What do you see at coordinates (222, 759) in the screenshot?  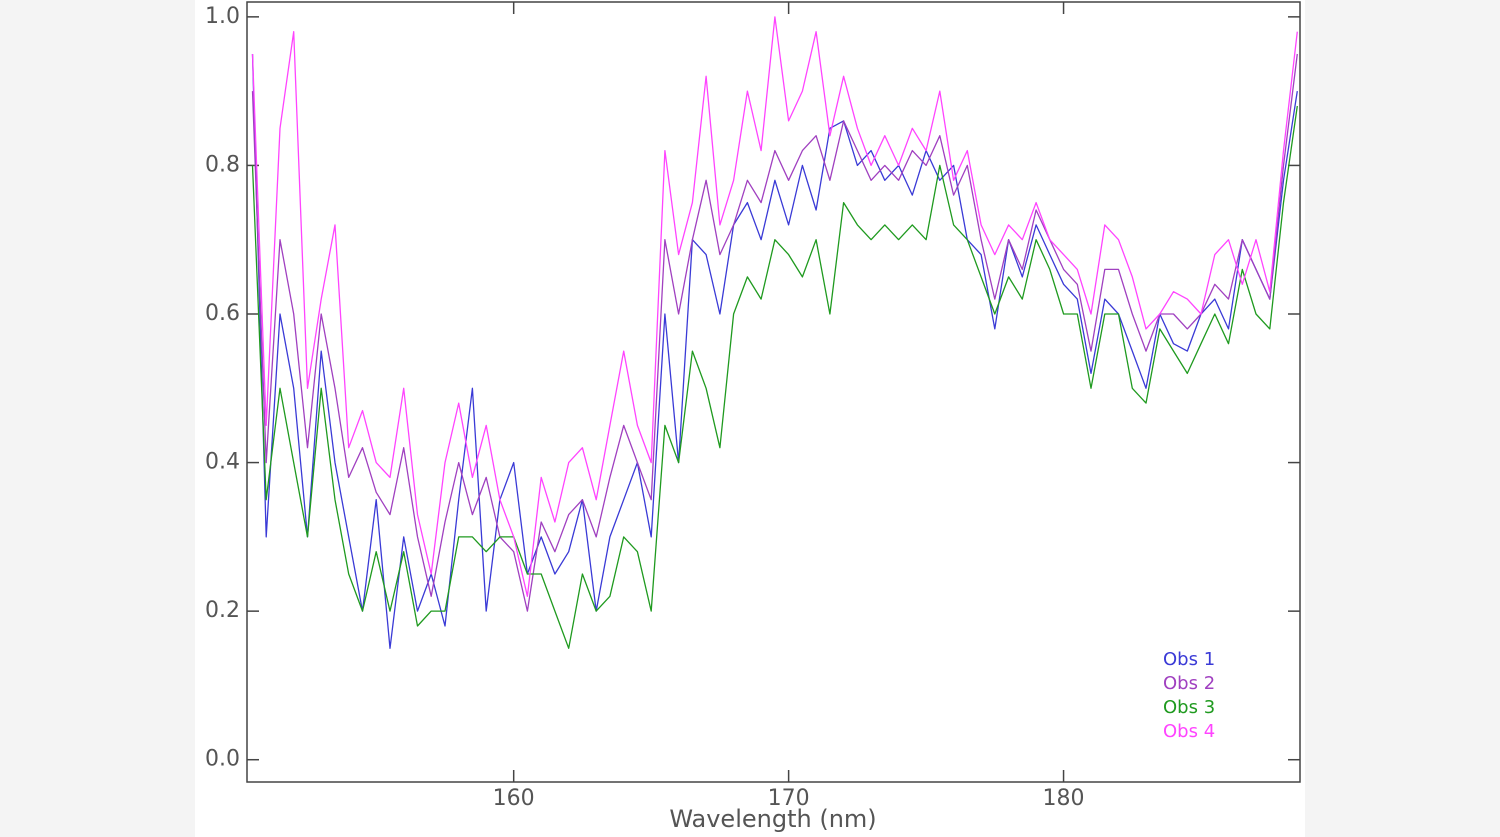 I see `y-tick-label: 0.0` at bounding box center [222, 759].